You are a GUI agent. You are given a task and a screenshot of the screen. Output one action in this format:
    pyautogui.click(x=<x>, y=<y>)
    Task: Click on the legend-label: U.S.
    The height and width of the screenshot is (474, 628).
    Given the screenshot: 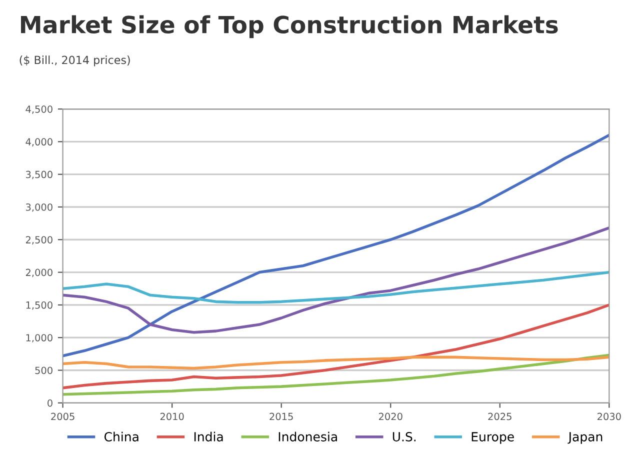 What is the action you would take?
    pyautogui.click(x=404, y=437)
    